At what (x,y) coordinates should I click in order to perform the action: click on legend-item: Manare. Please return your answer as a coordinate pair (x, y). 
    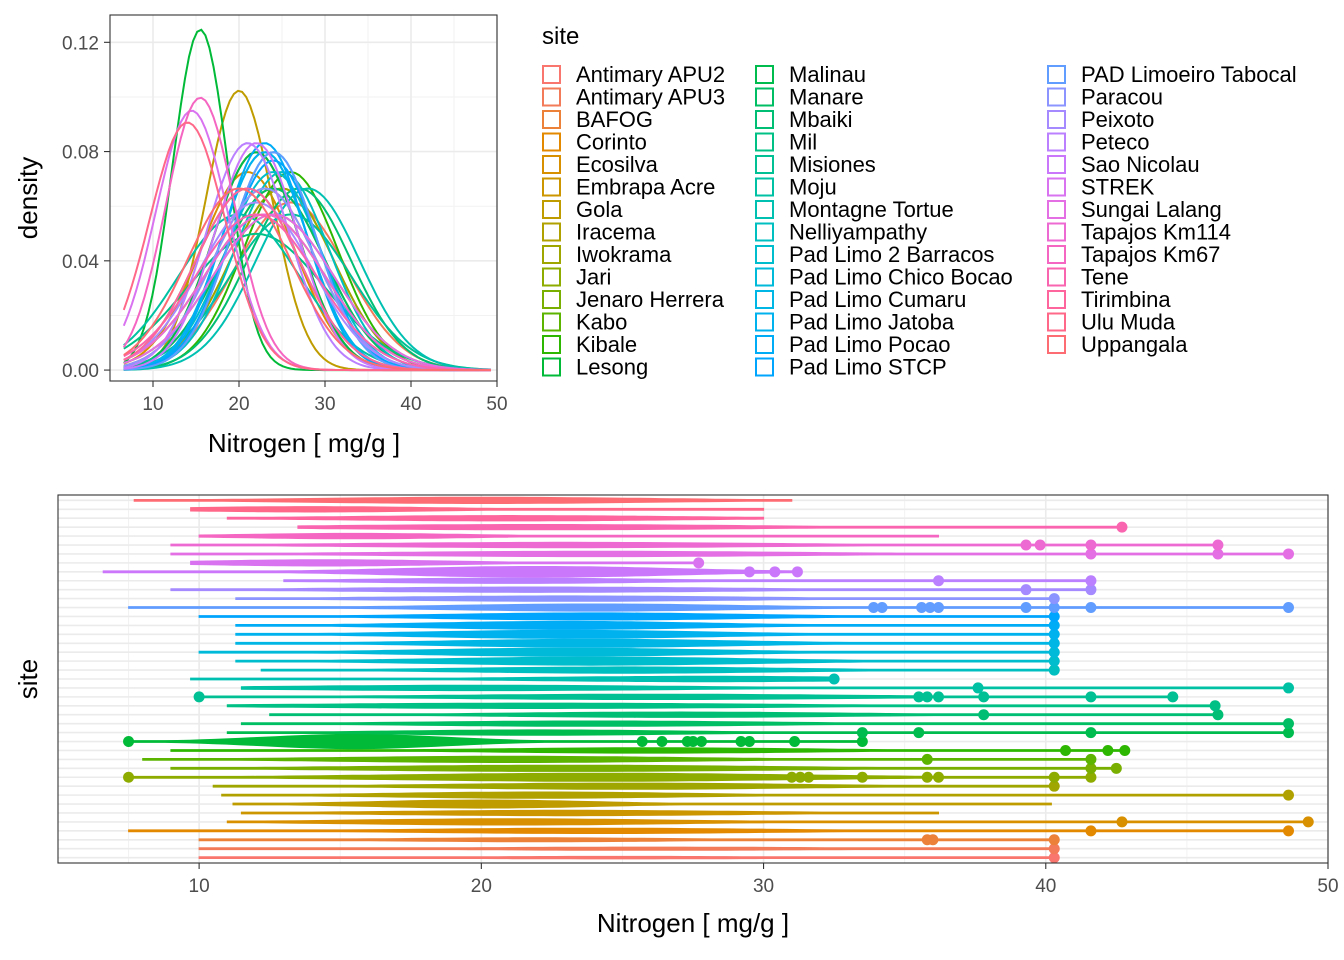
    Looking at the image, I should click on (809, 97).